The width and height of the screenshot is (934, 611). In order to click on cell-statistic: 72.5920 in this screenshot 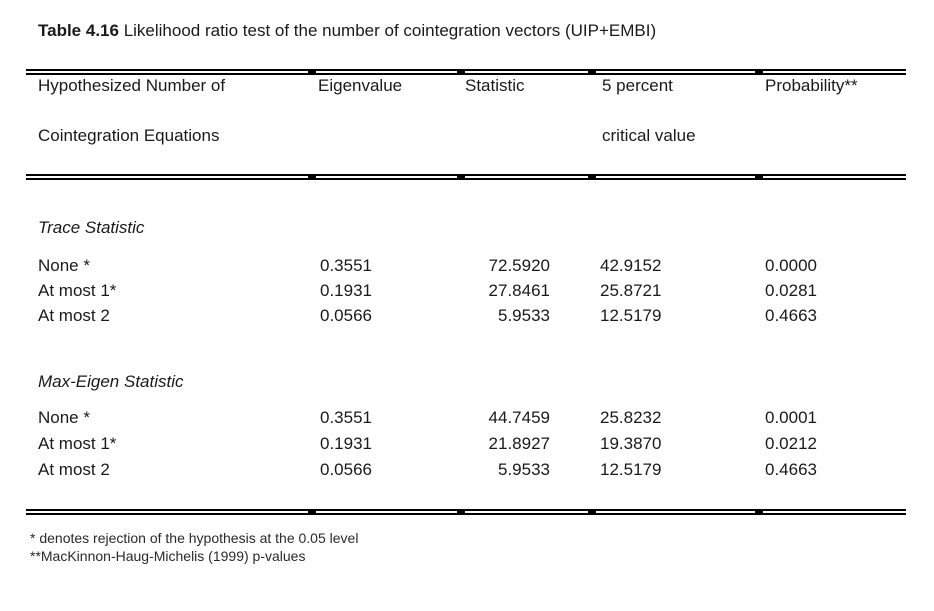, I will do `click(519, 265)`.